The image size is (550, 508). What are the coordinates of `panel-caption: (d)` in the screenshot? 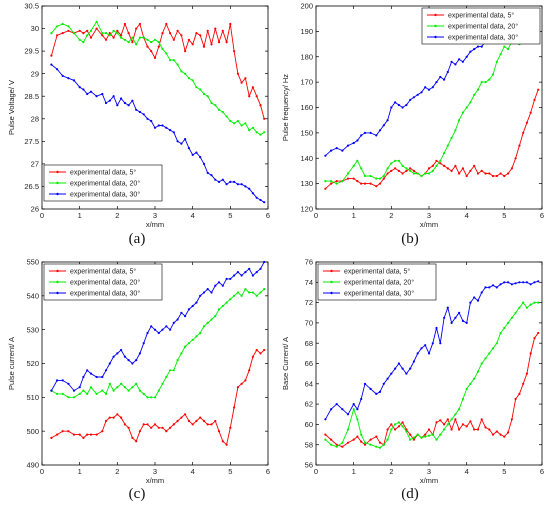 It's located at (410, 494).